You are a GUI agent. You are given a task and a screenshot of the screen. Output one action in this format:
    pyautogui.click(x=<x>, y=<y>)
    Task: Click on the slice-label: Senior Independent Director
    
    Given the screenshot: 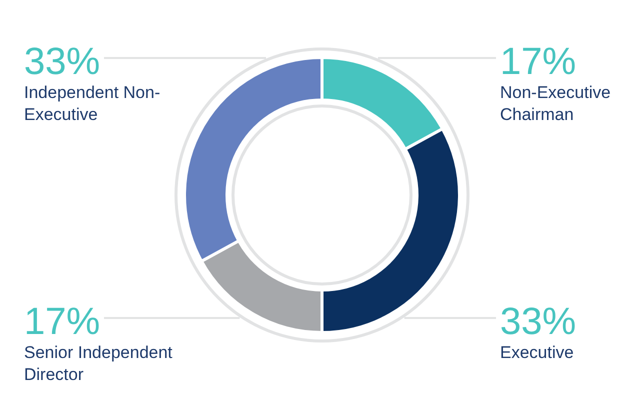 What is the action you would take?
    pyautogui.click(x=98, y=363)
    